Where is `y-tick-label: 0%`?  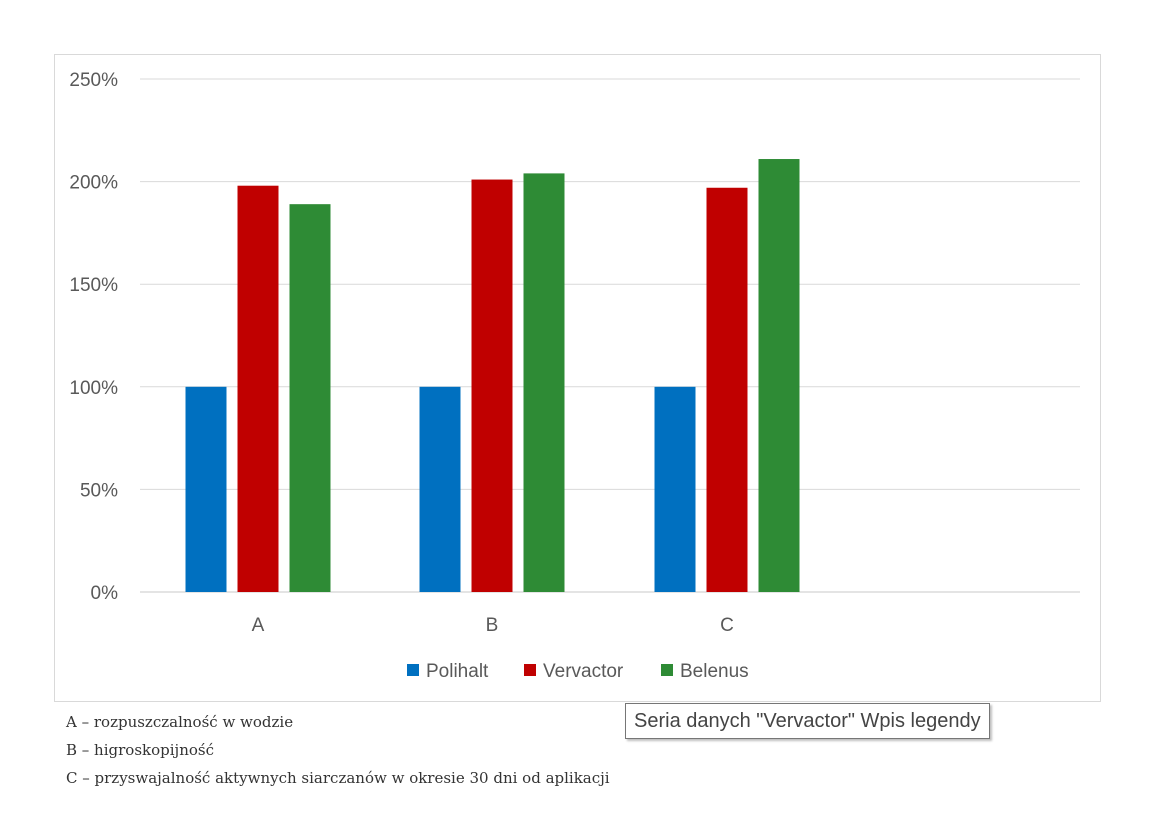
y-tick-label: 0% is located at coordinates (105, 593).